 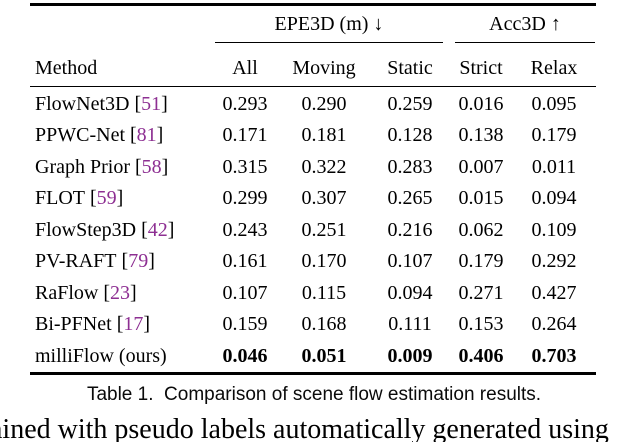 What do you see at coordinates (105, 229) in the screenshot?
I see `method-cell: FlowStep3D [42]` at bounding box center [105, 229].